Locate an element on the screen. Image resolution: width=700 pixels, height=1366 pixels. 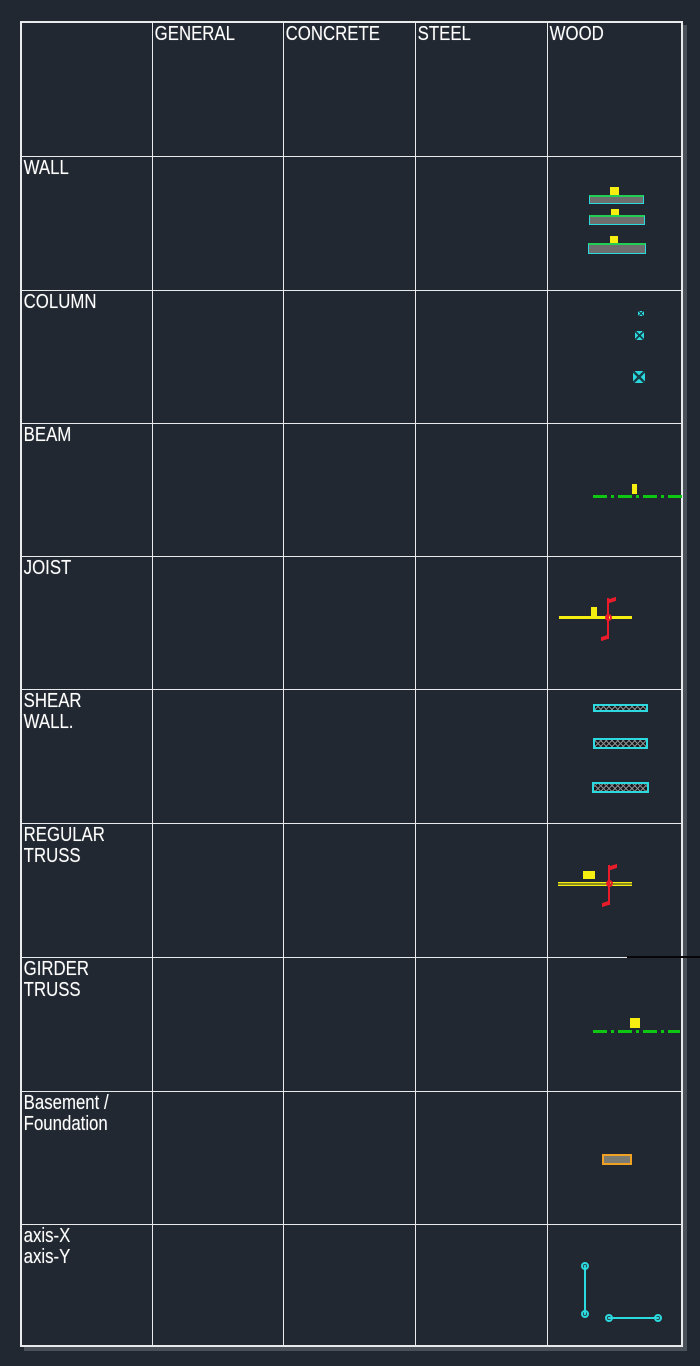
wood-joist-line-icon is located at coordinates (595, 617).